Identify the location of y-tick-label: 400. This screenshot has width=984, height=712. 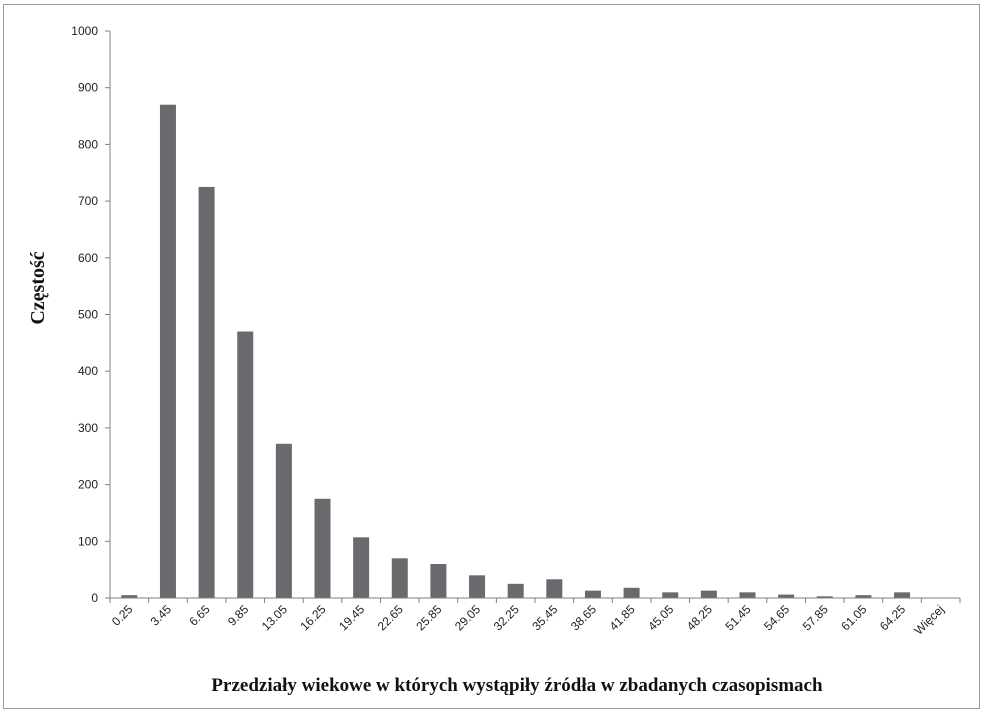
(88, 371).